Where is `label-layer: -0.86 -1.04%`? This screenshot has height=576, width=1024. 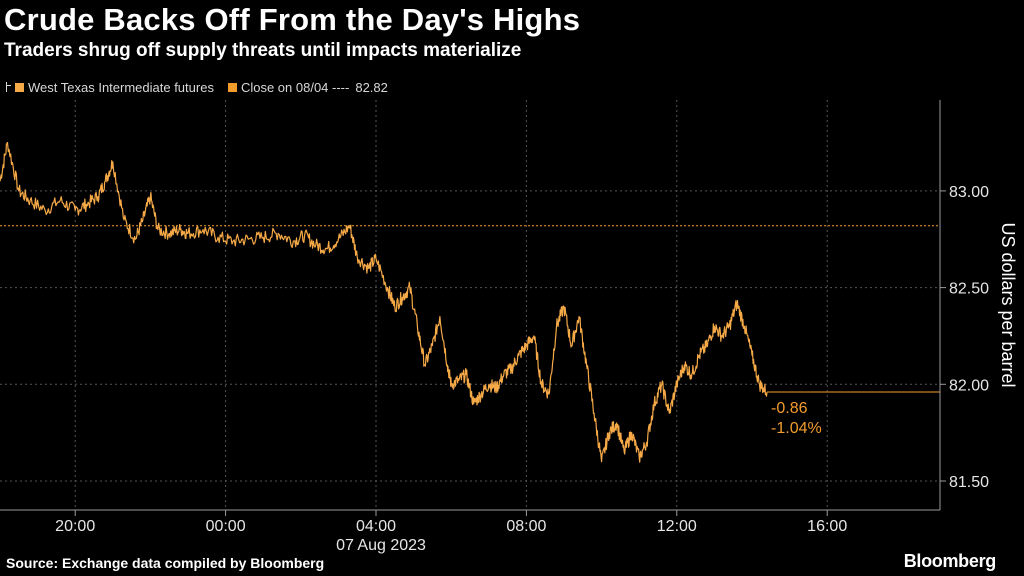
label-layer: -0.86 -1.04% is located at coordinates (796, 418).